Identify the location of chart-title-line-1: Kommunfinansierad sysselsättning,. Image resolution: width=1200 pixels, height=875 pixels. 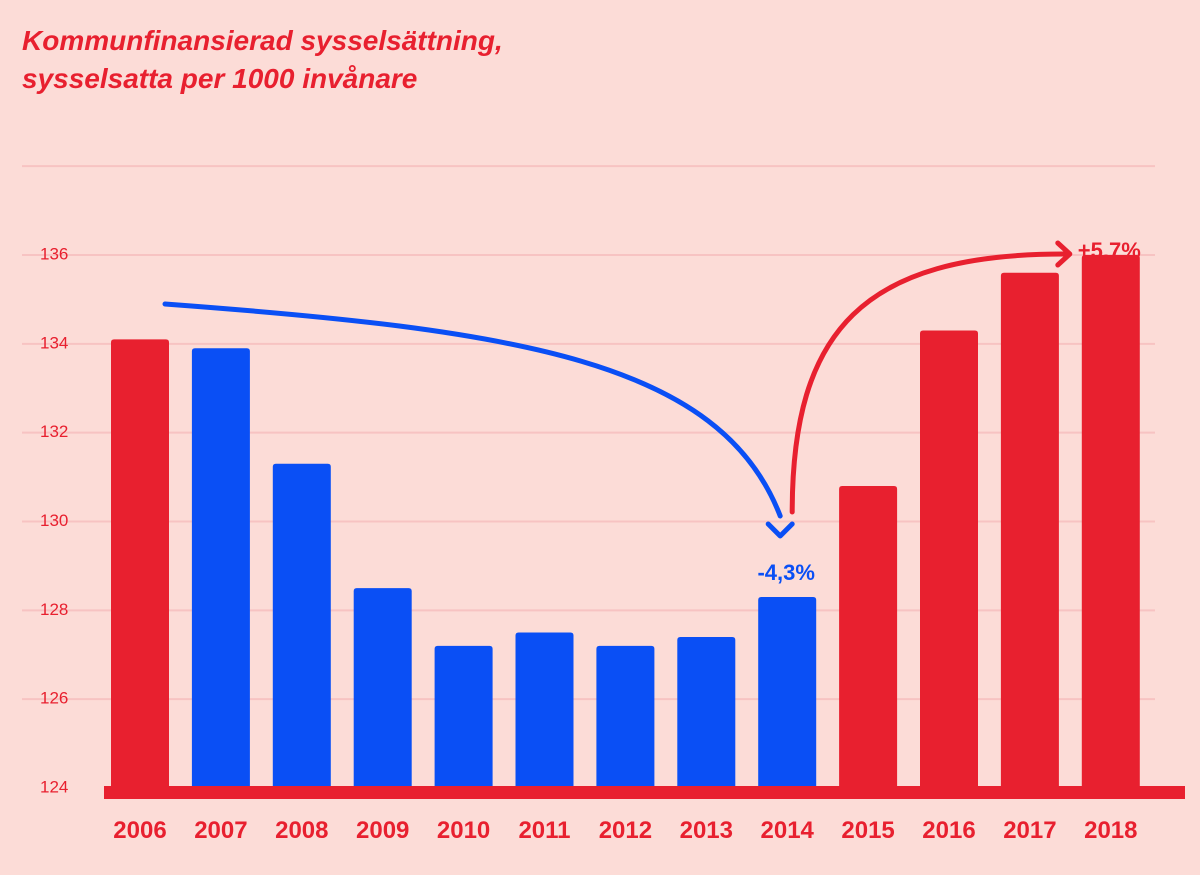
(262, 40).